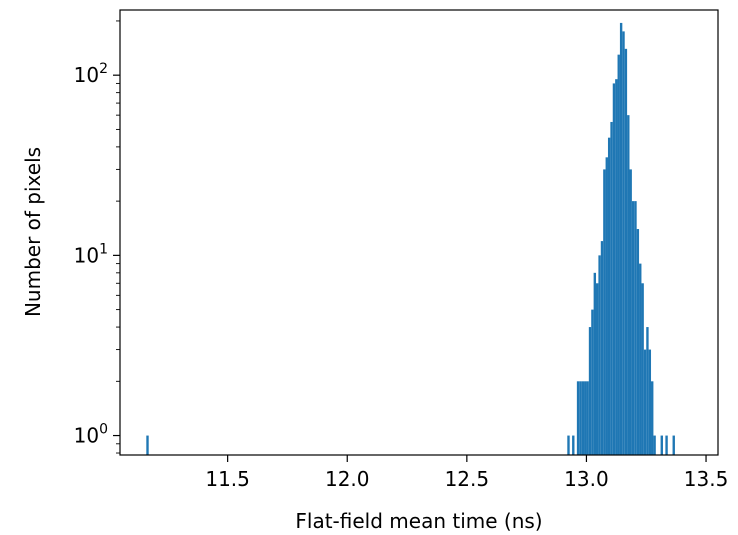 This screenshot has width=738, height=535. Describe the element at coordinates (418, 521) in the screenshot. I see `x-axis-title: Flat-field mean time (ns)` at that location.